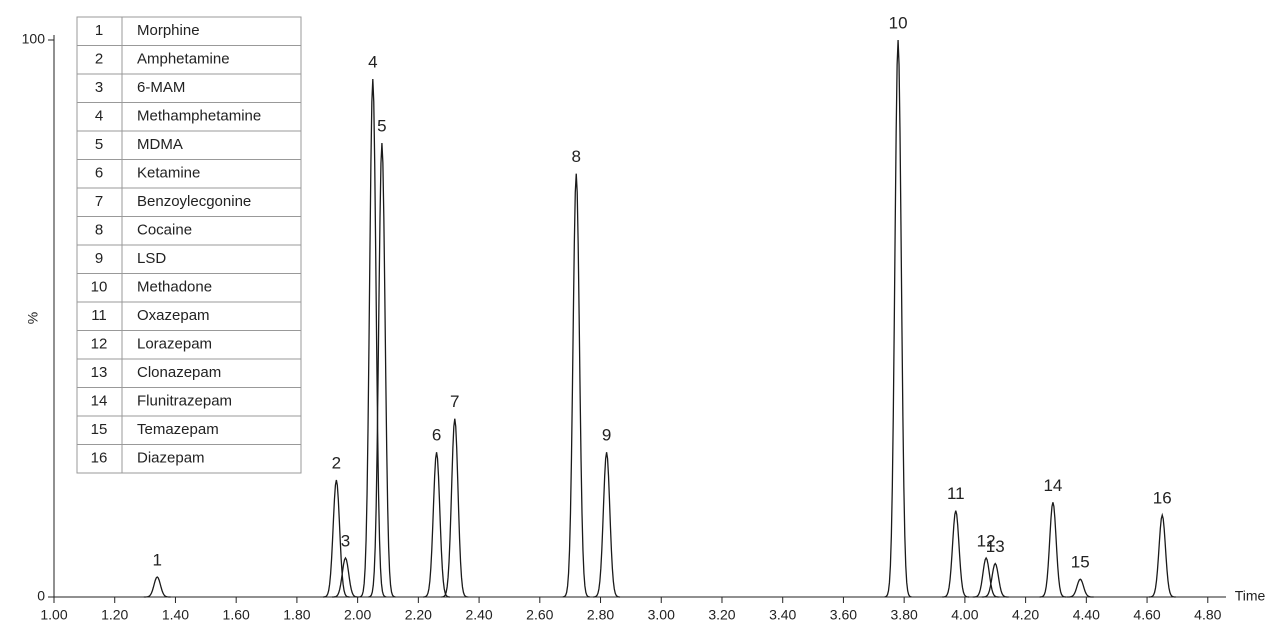 The width and height of the screenshot is (1280, 637). What do you see at coordinates (1146, 615) in the screenshot?
I see `x-tick-label: 4.60` at bounding box center [1146, 615].